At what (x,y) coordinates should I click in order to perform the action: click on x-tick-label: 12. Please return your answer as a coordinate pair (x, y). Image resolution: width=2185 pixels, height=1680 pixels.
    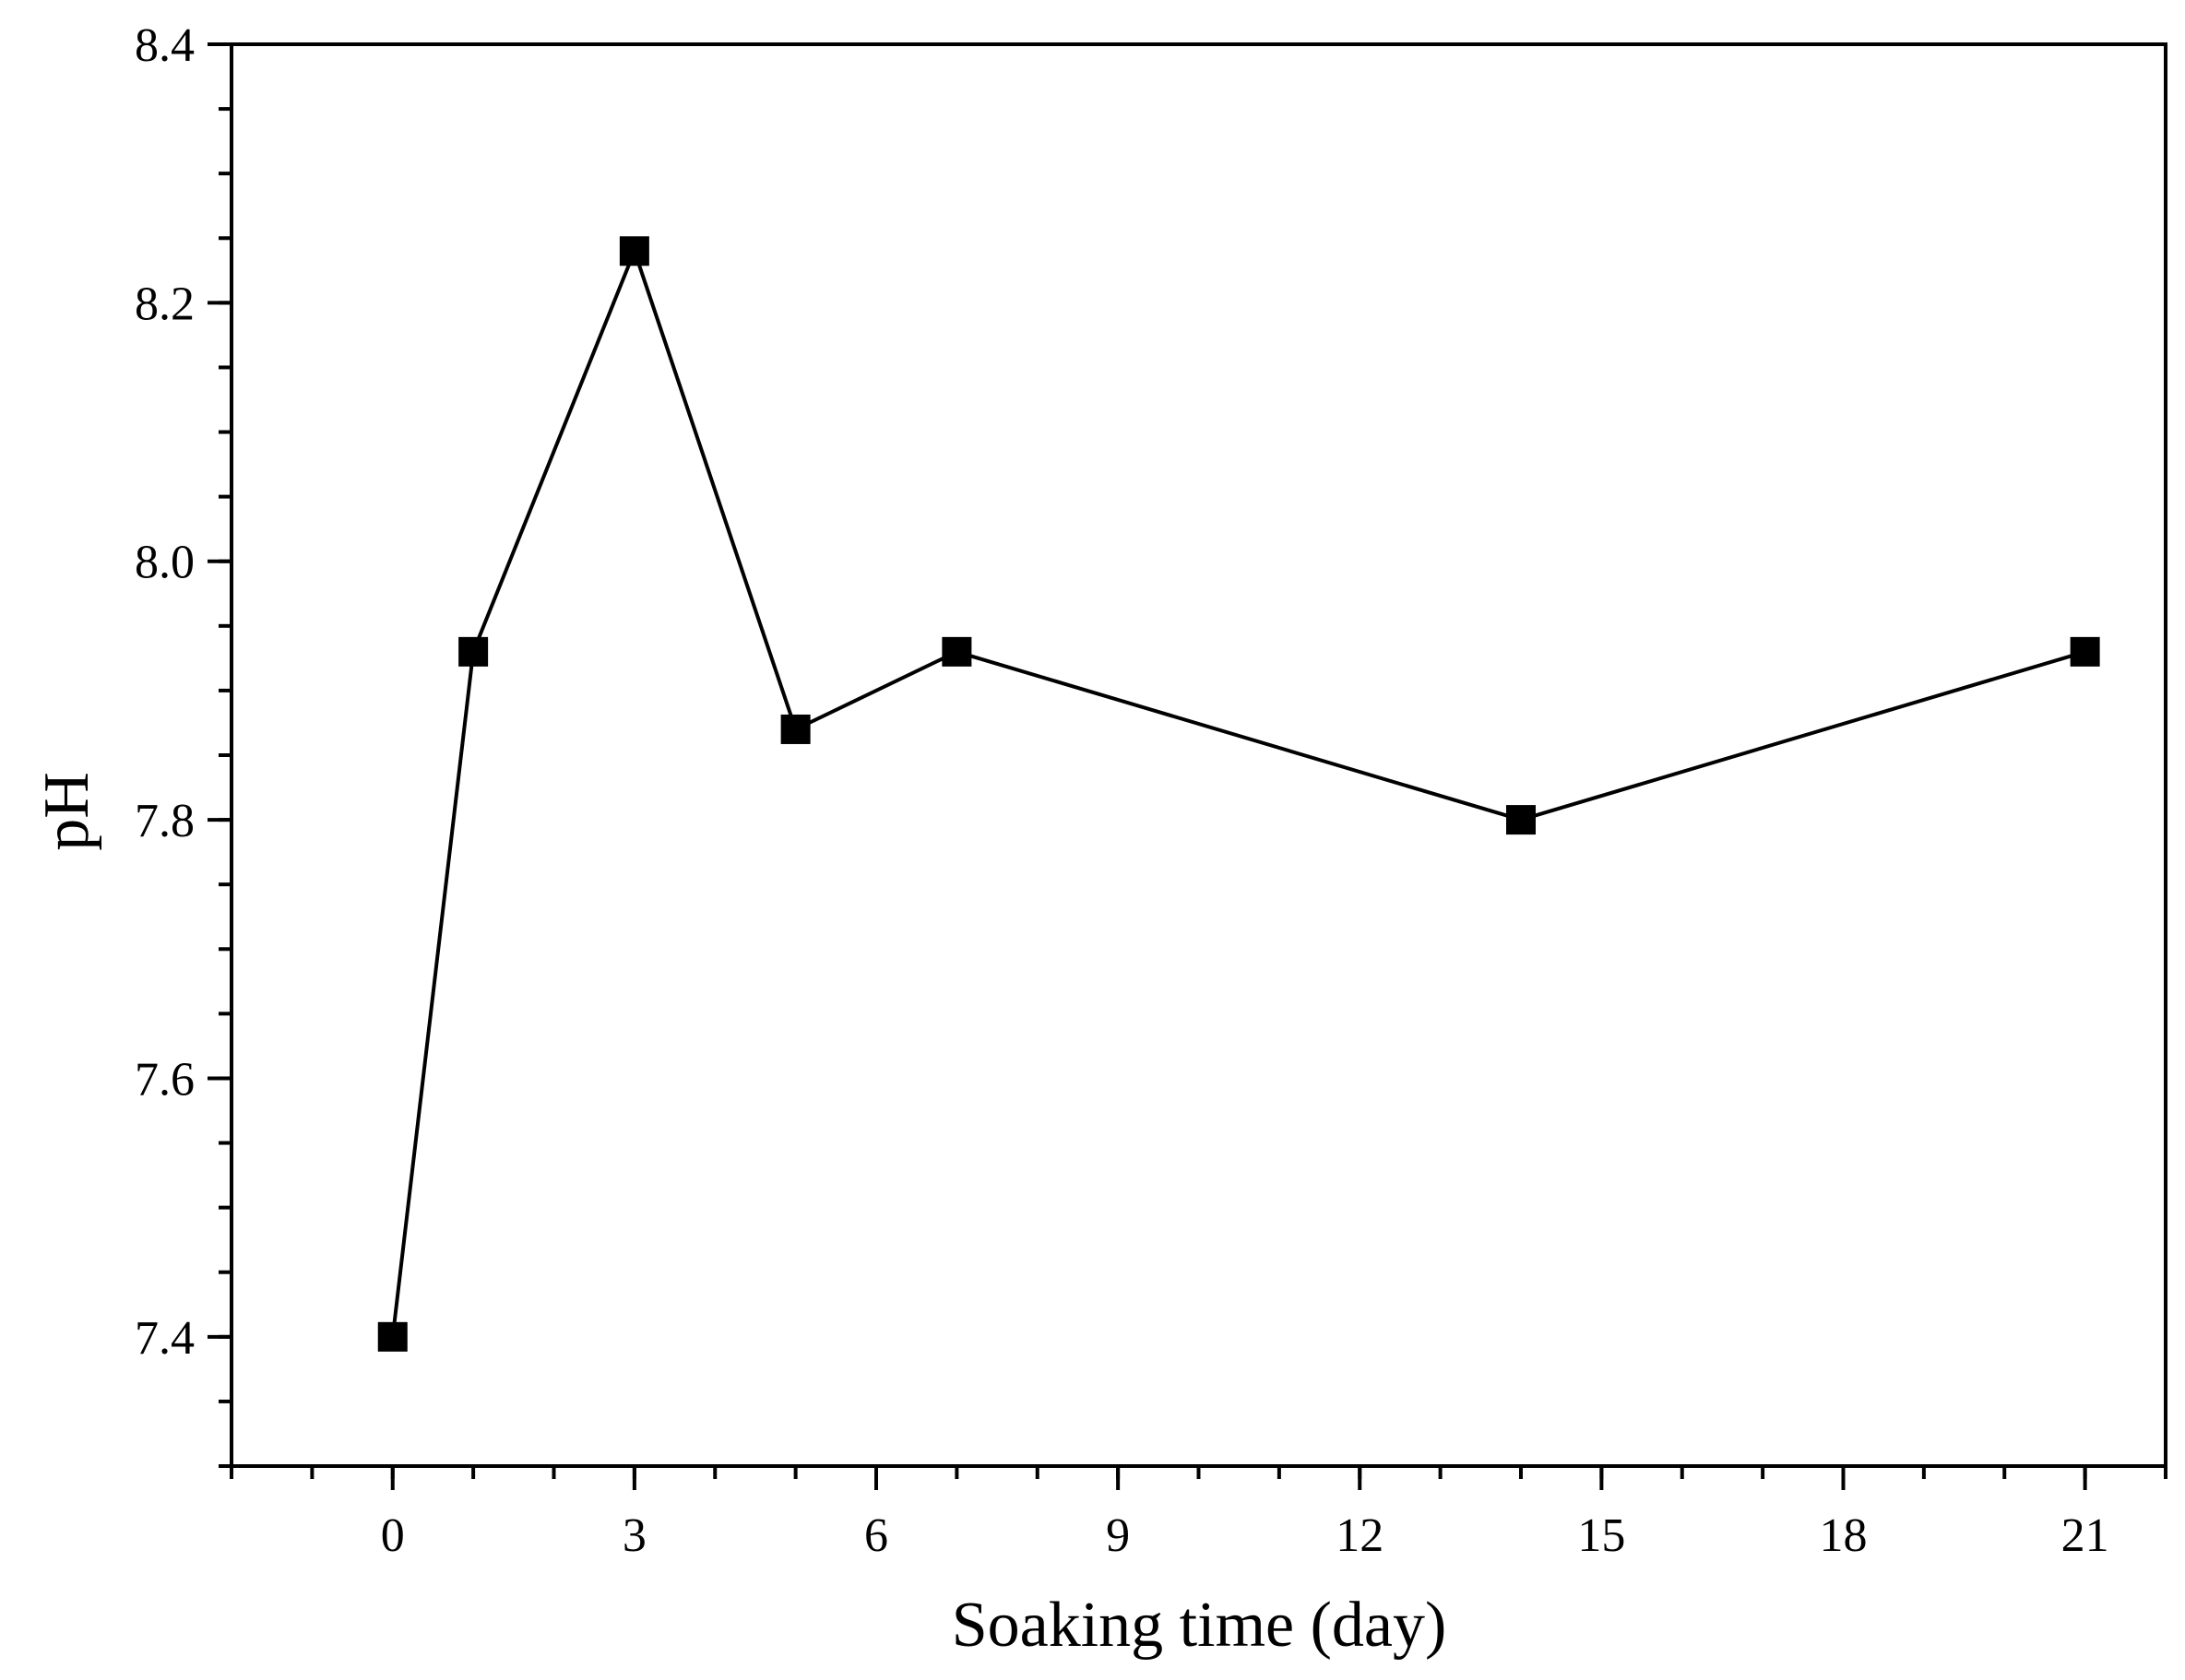
    Looking at the image, I should click on (1359, 1535).